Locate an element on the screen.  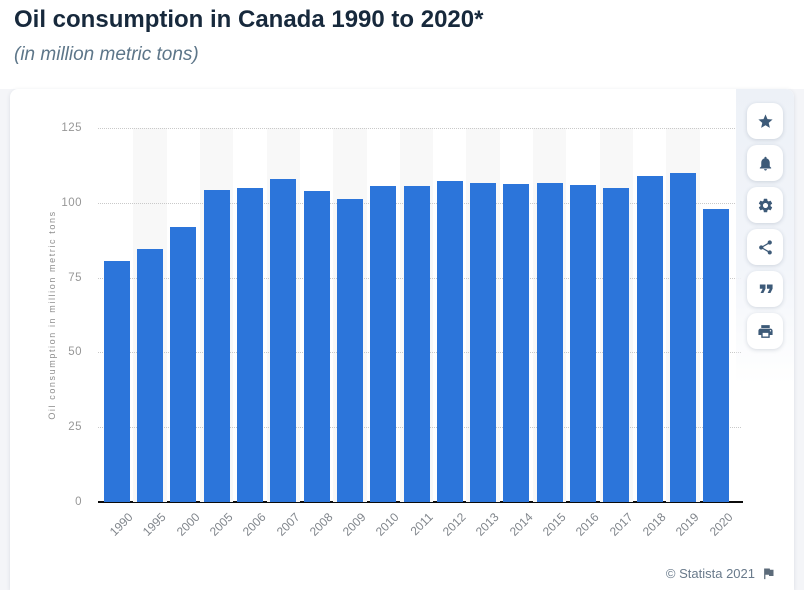
print-button is located at coordinates (765, 331).